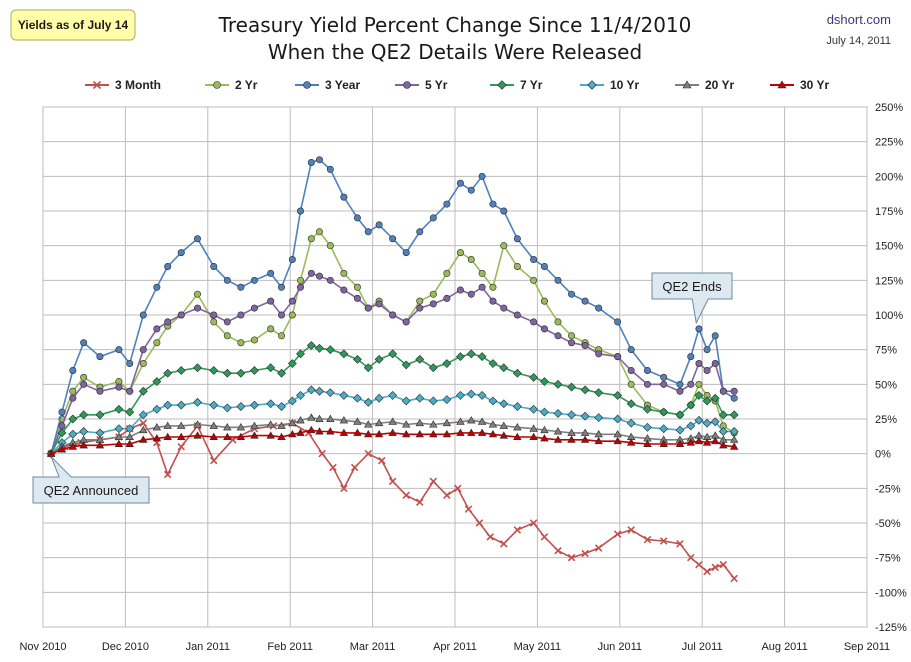 This screenshot has width=911, height=662. Describe the element at coordinates (290, 647) in the screenshot. I see `x-tick-label: Feb 2011` at that location.